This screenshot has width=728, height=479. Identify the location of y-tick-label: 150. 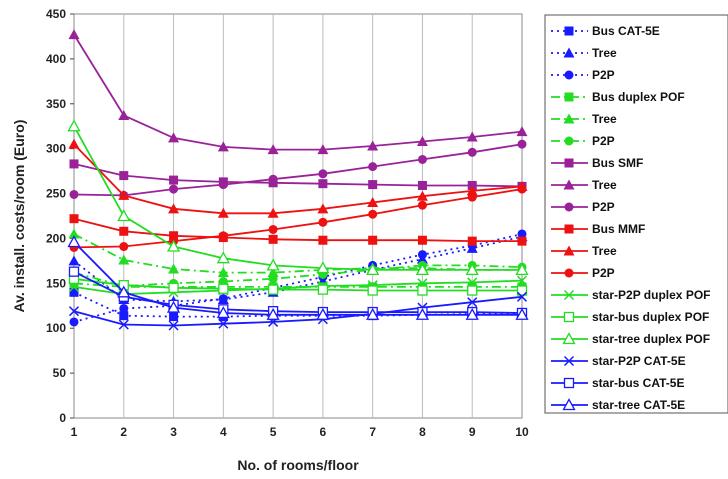
(56, 283).